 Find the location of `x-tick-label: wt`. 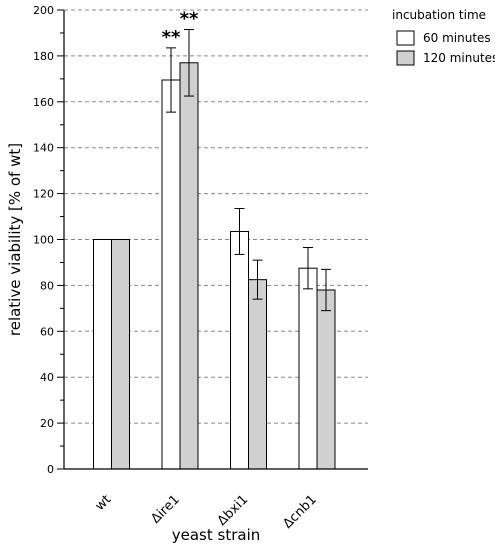

x-tick-label: wt is located at coordinates (104, 503).